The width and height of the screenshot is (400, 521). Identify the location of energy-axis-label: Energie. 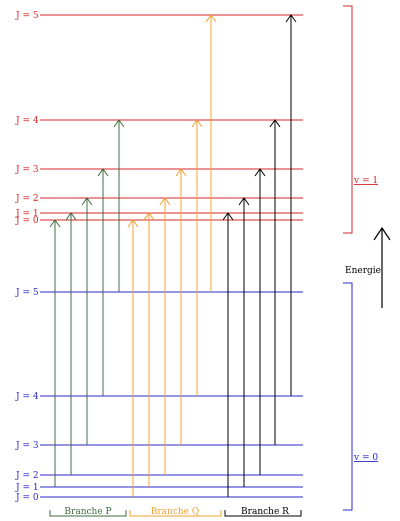
(363, 271).